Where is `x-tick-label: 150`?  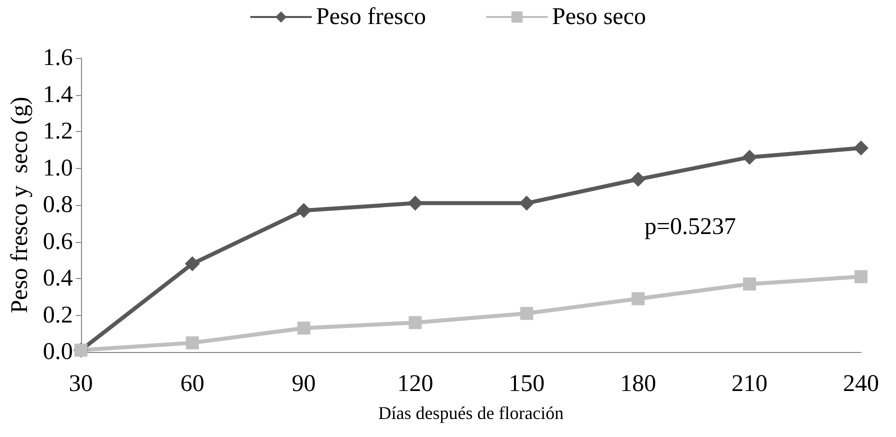 x-tick-label: 150 is located at coordinates (526, 384).